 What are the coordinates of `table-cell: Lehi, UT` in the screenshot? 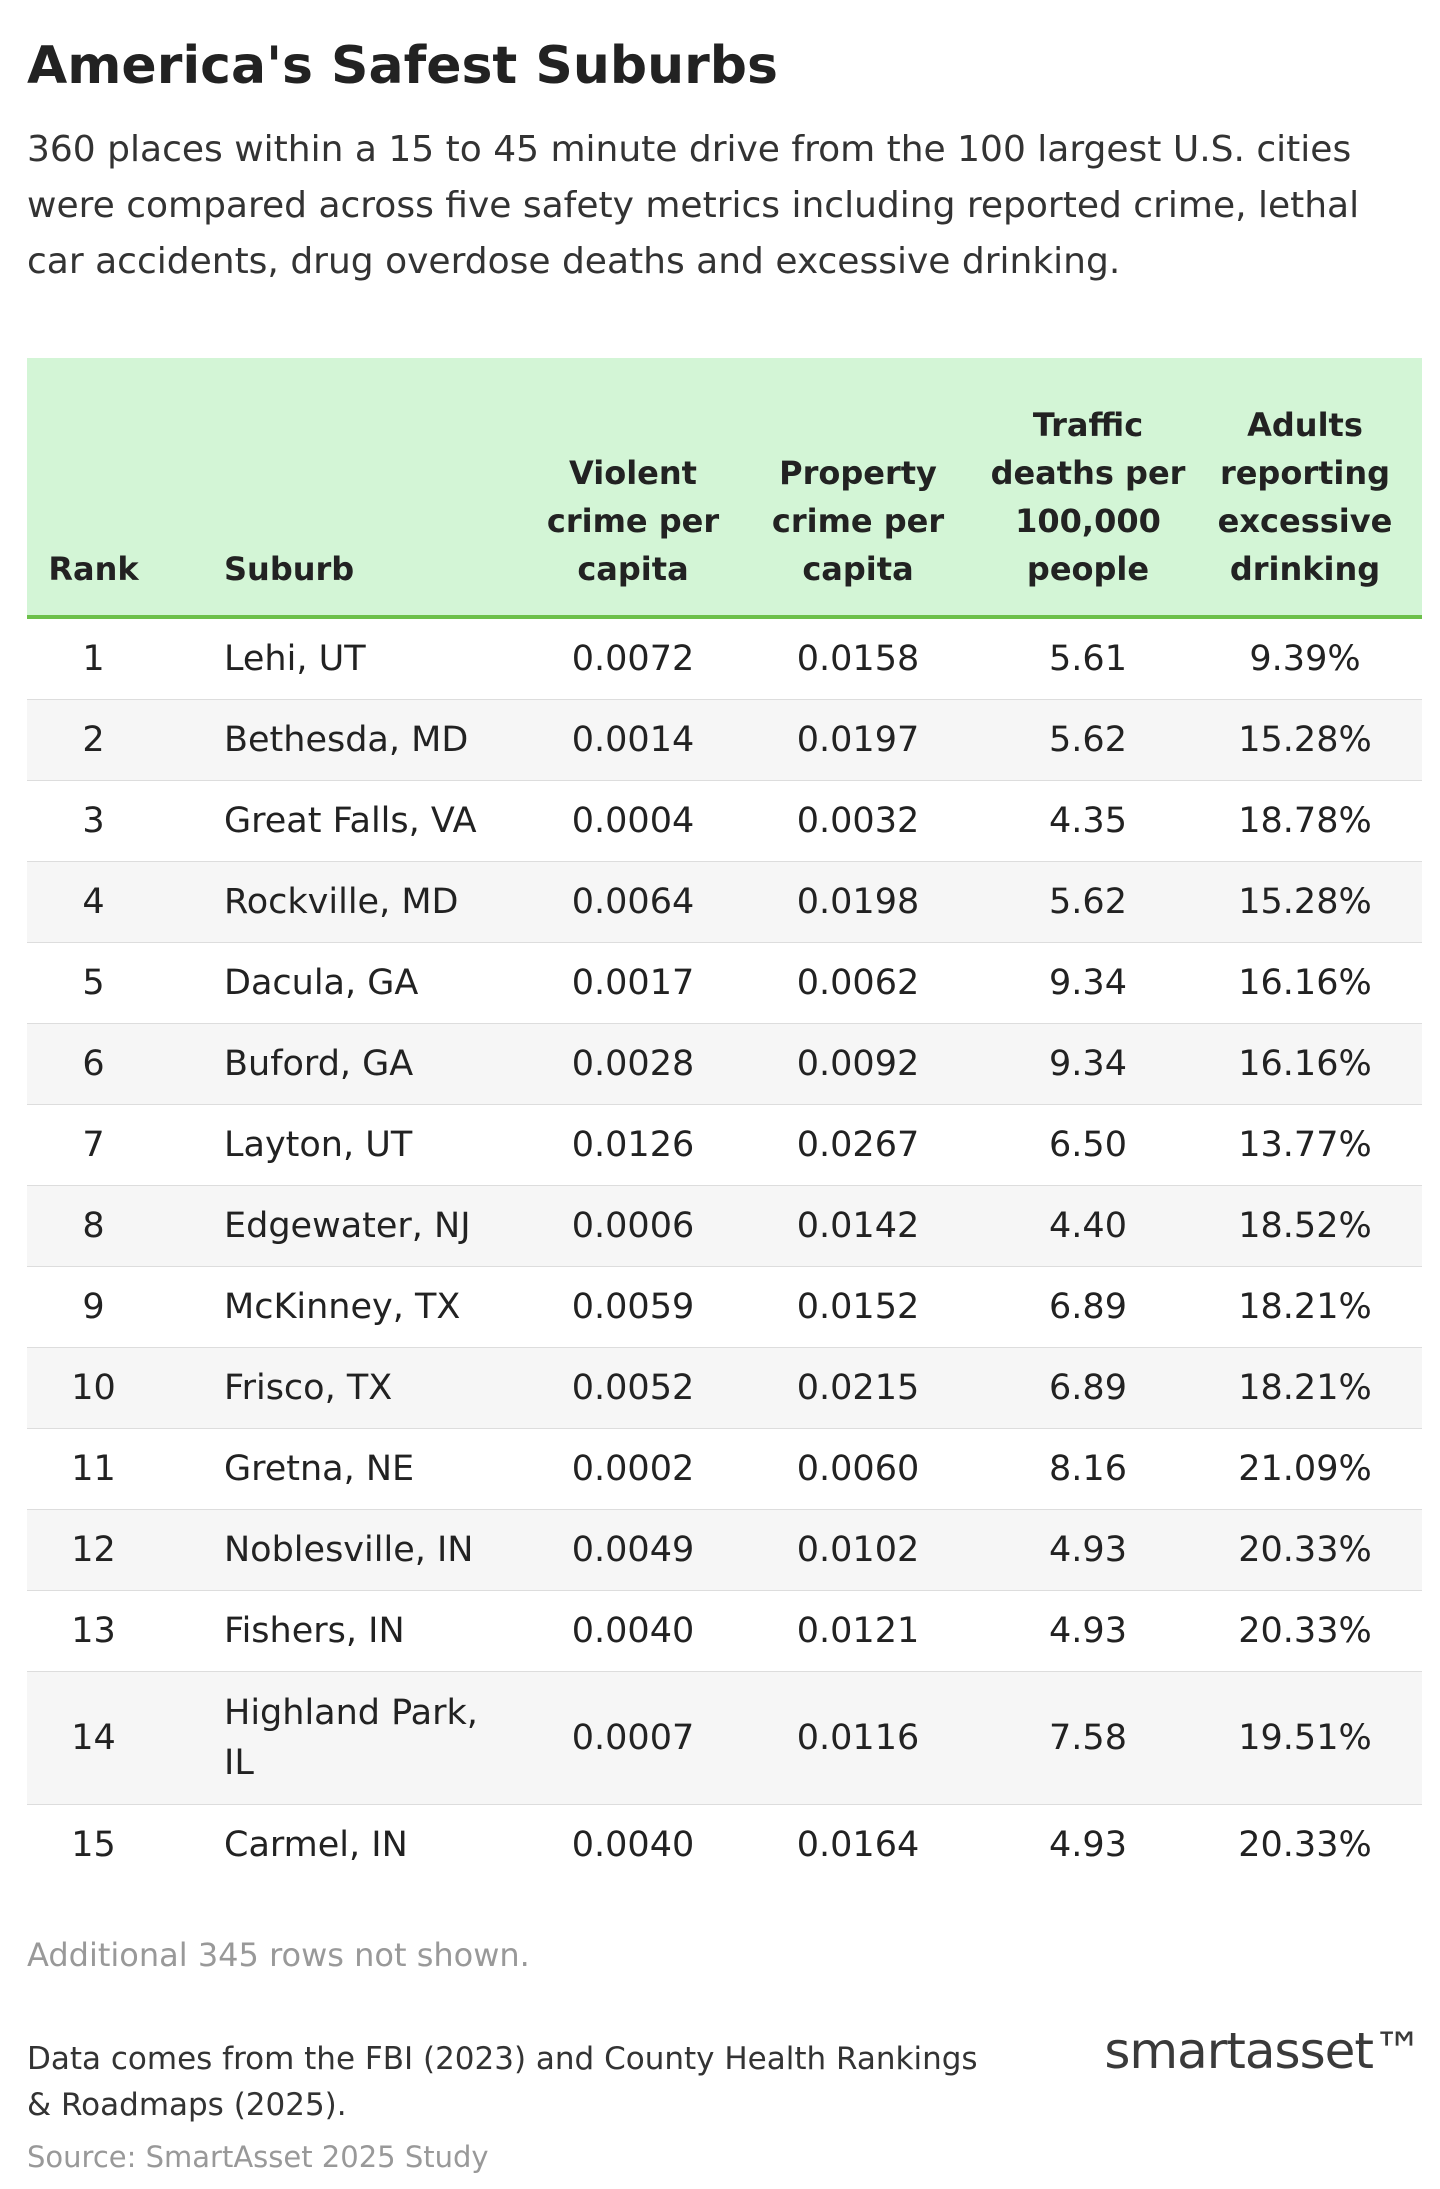 It's located at (349, 658).